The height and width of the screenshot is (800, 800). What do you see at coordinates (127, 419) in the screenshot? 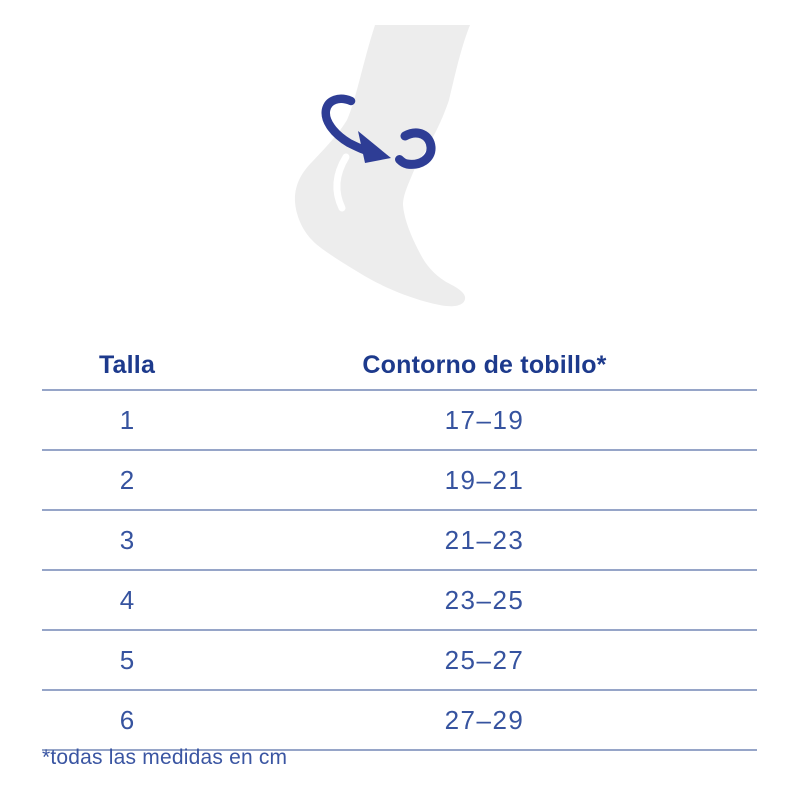
I see `size-cell: 1` at bounding box center [127, 419].